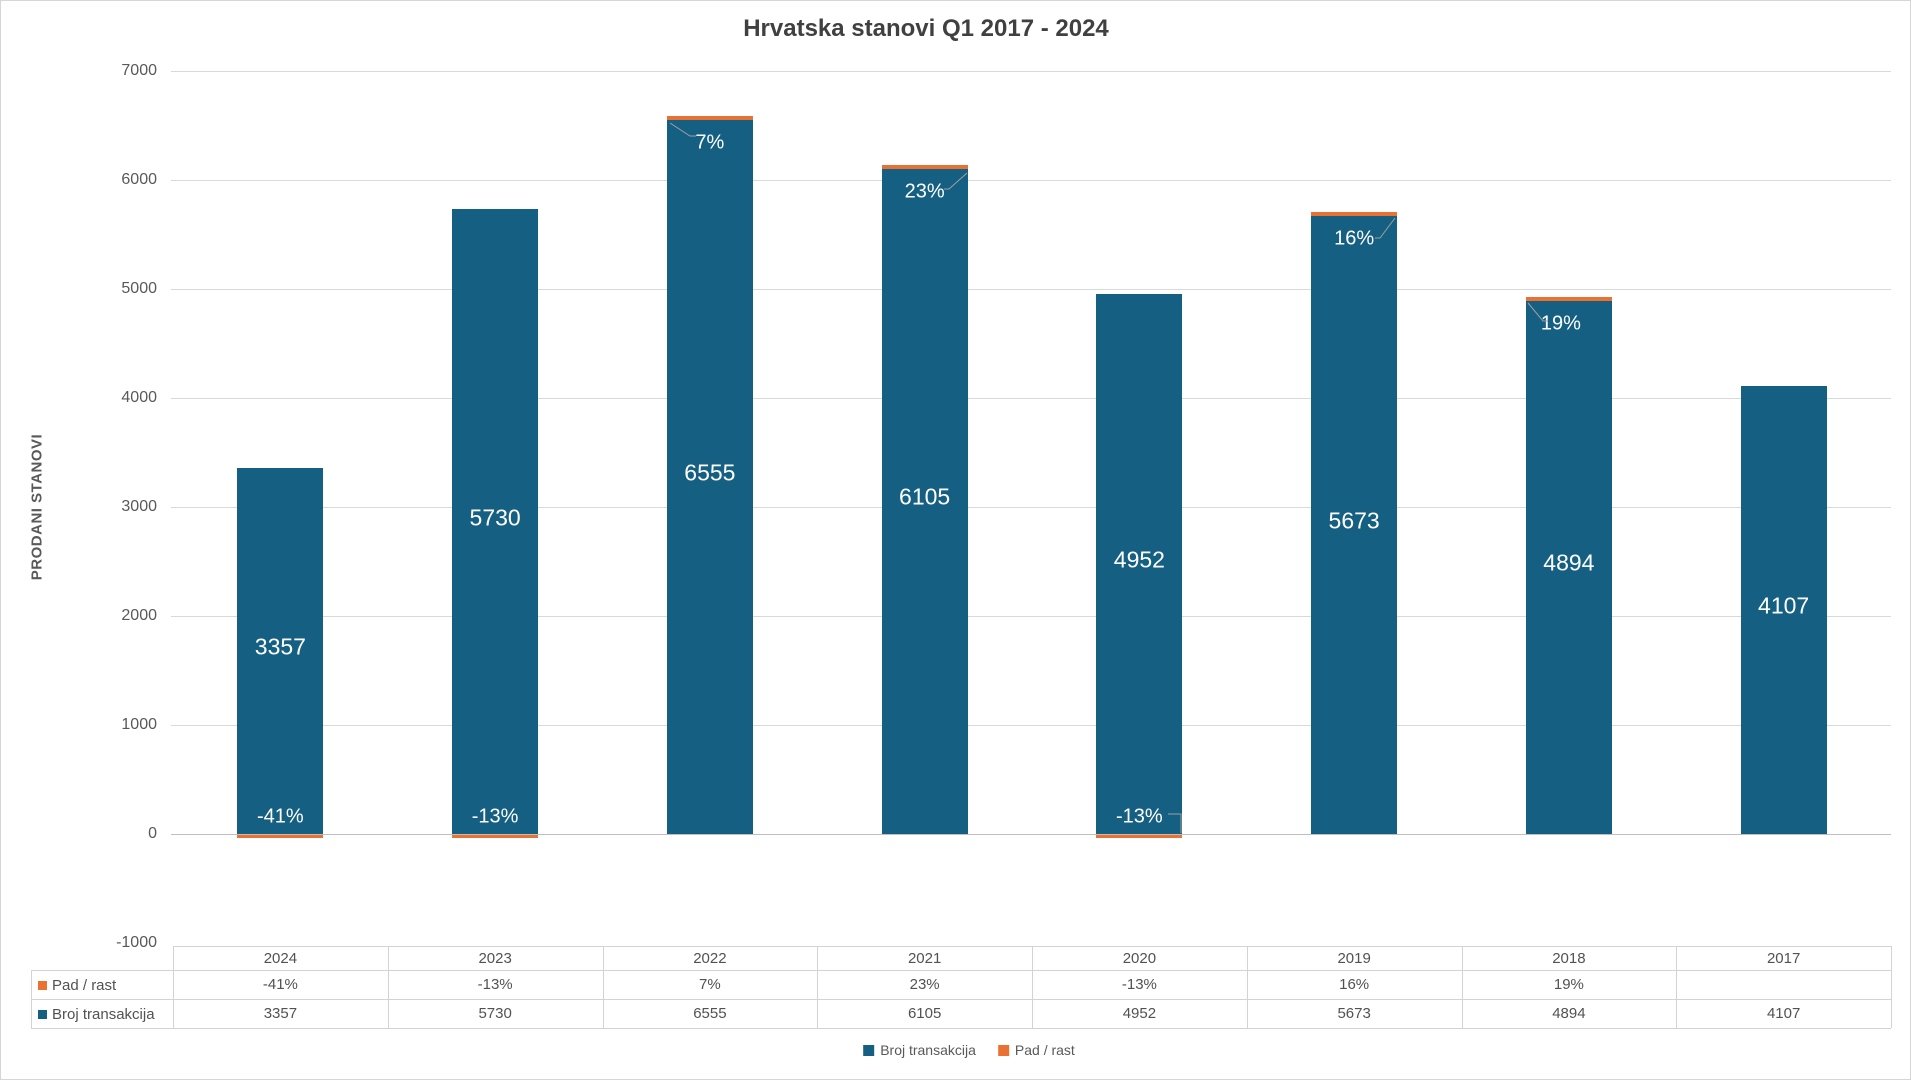 This screenshot has width=1911, height=1080. Describe the element at coordinates (1354, 213) in the screenshot. I see `pad-rast-marker-2019` at that location.